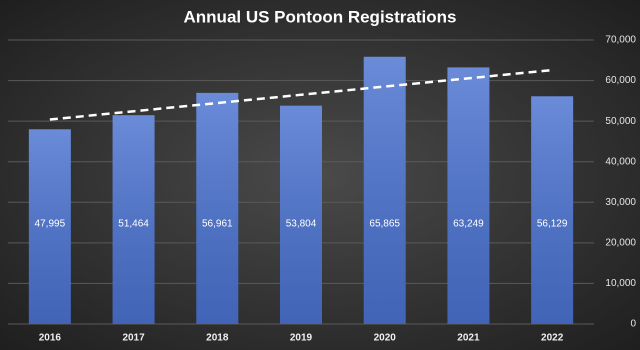  Describe the element at coordinates (301, 338) in the screenshot. I see `x-tick-label: 2019` at that location.